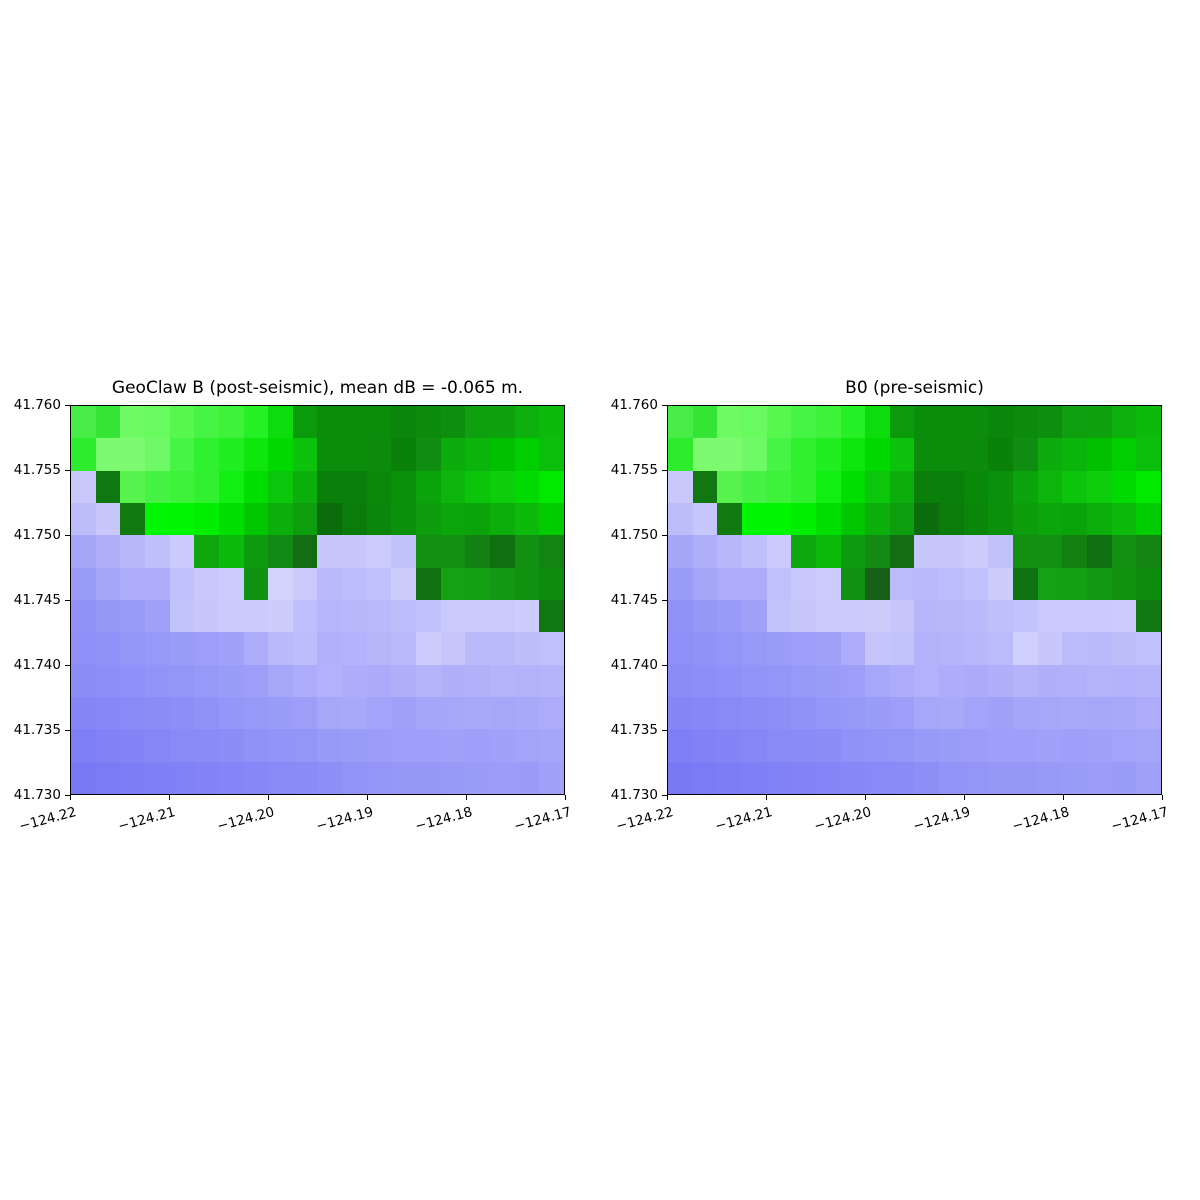  Describe the element at coordinates (634, 404) in the screenshot. I see `y-tick-label: 41.760` at that location.